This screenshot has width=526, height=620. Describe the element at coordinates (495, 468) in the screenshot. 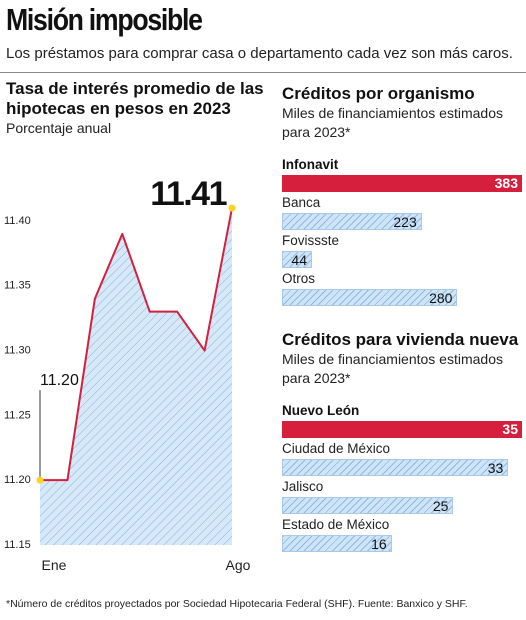

I see `bar-value: 33` at that location.